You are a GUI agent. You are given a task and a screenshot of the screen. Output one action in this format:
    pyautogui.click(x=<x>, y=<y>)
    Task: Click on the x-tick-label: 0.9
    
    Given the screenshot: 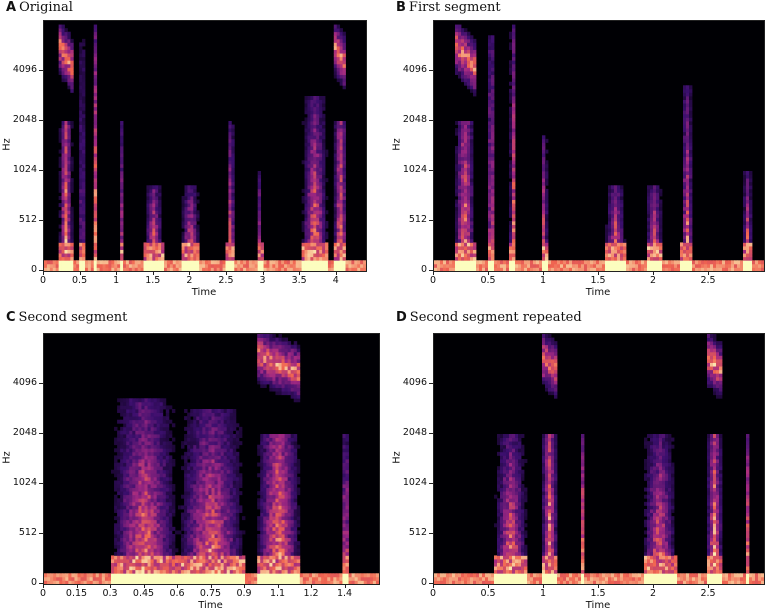 What is the action you would take?
    pyautogui.click(x=244, y=593)
    